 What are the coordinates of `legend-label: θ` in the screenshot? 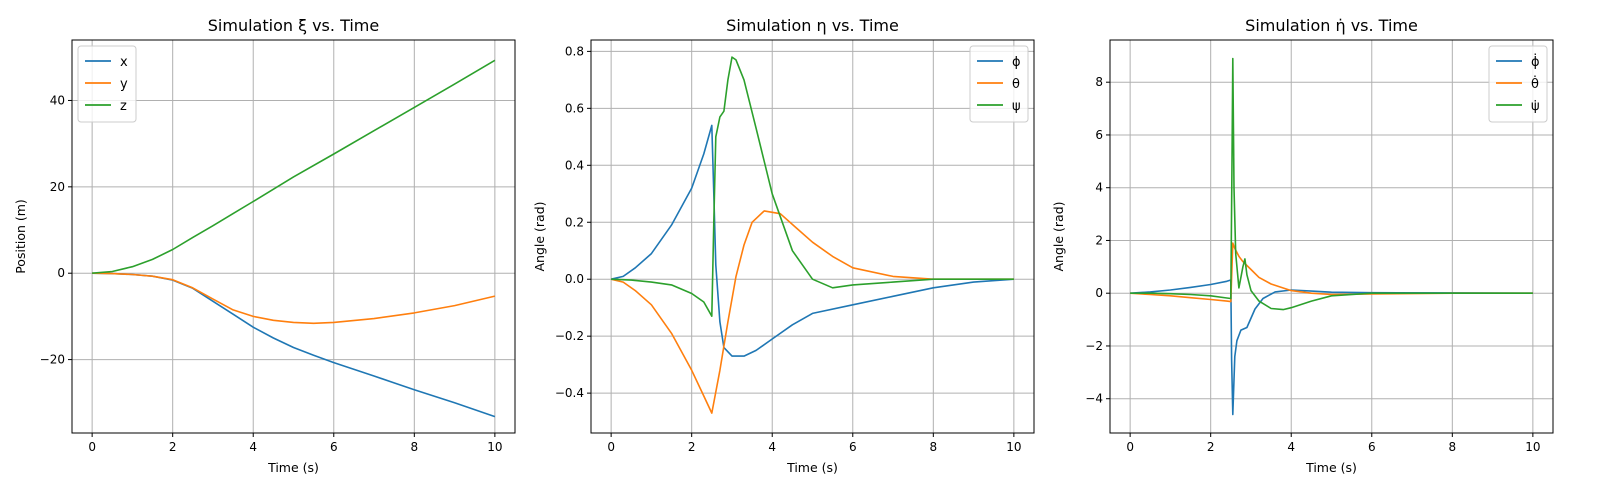 It's located at (1016, 84).